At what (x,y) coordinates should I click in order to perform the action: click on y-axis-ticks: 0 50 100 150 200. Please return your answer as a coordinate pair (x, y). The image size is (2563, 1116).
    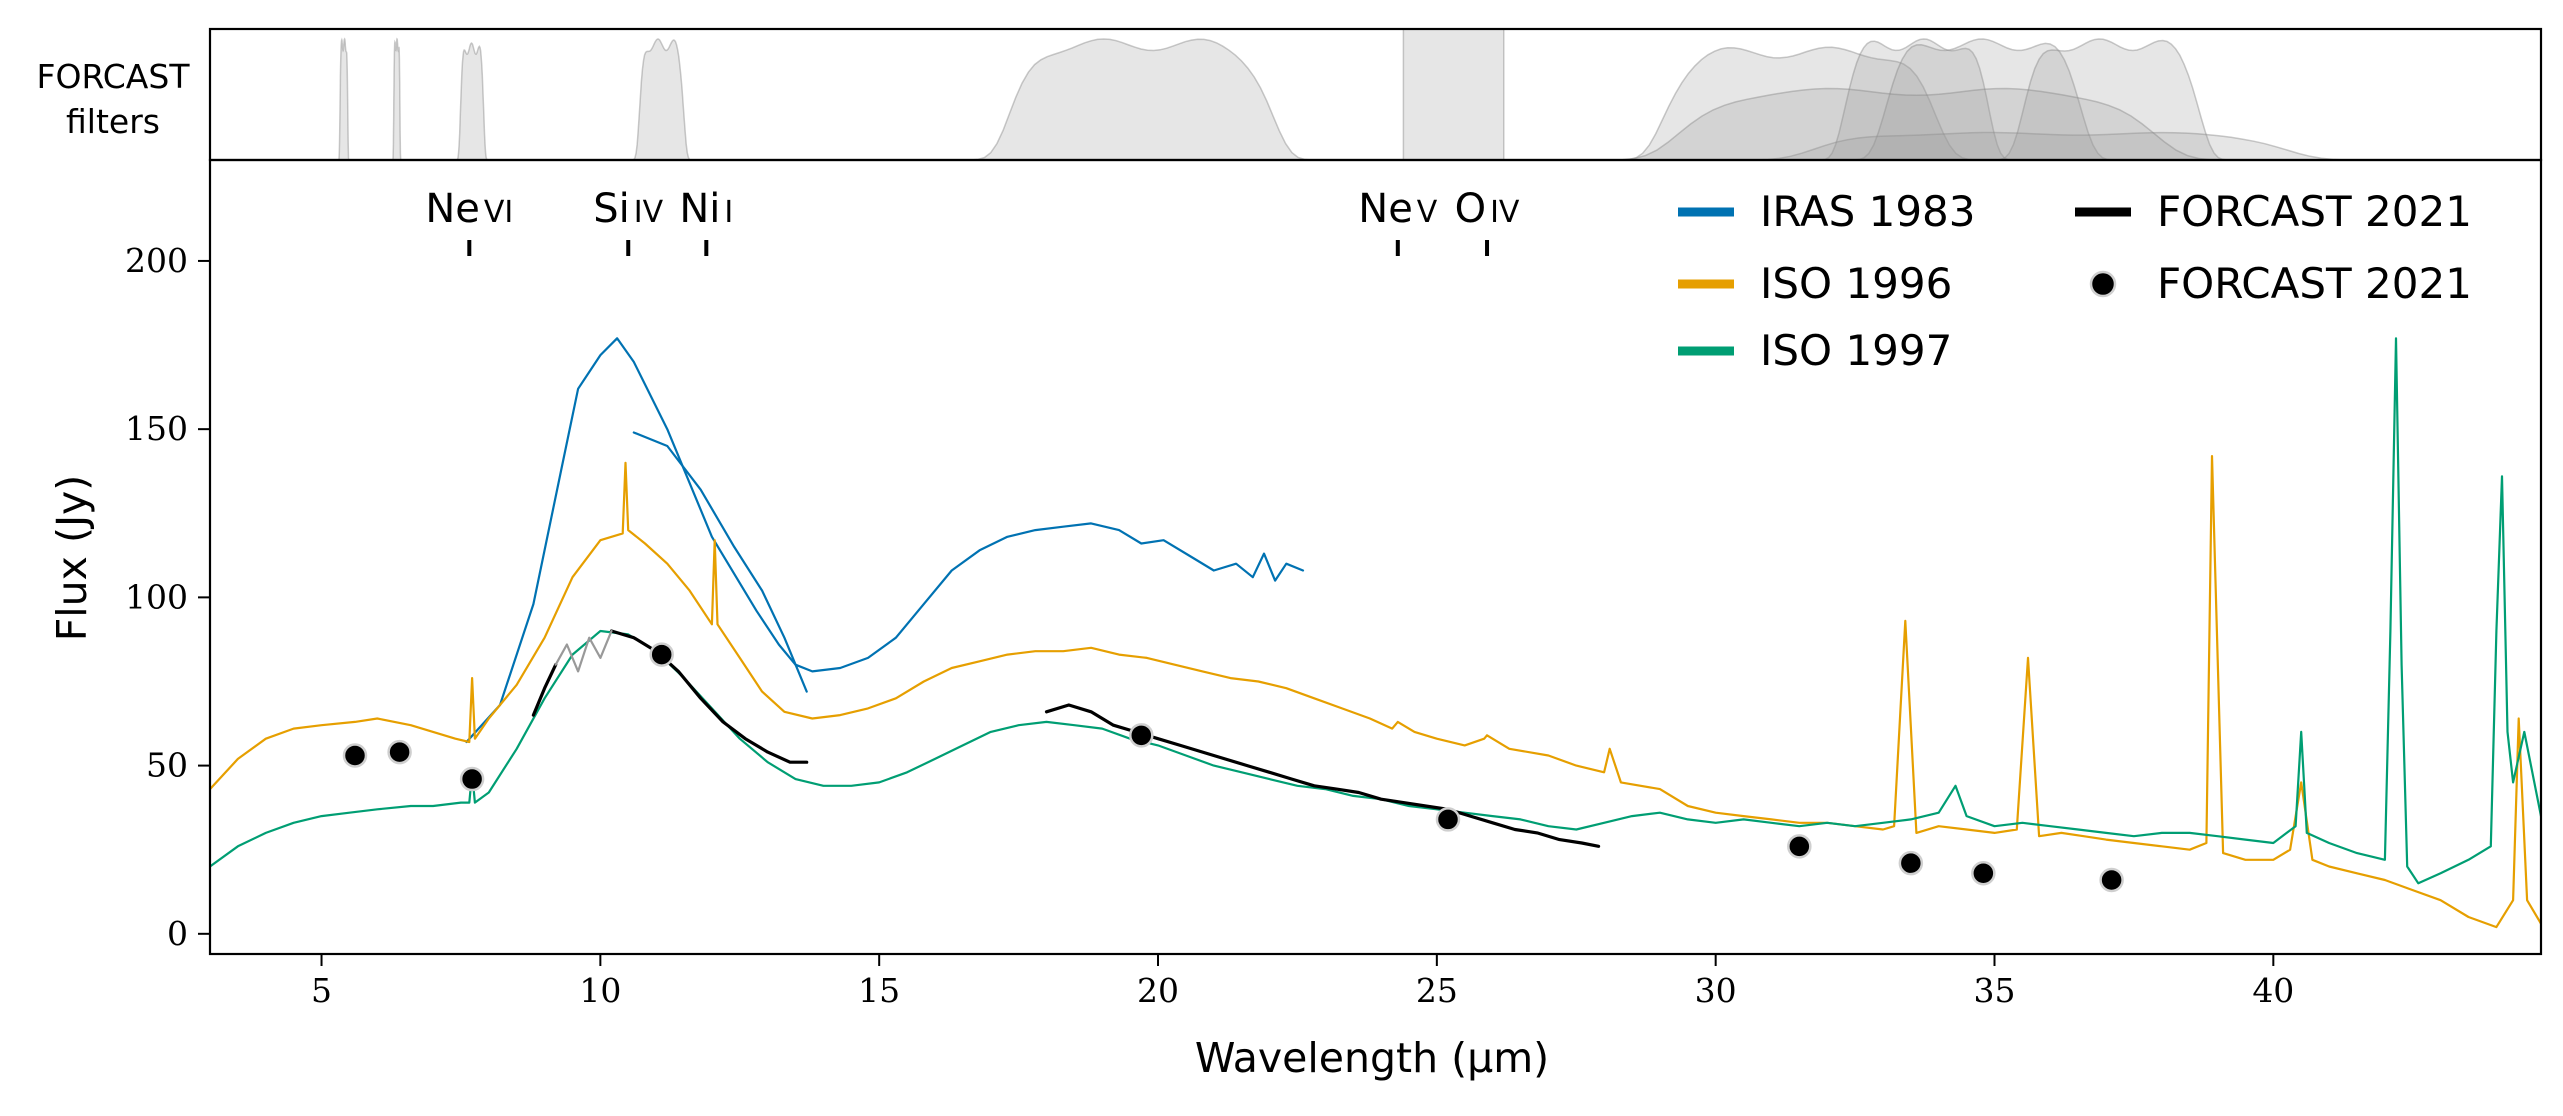
    Looking at the image, I should click on (167, 597).